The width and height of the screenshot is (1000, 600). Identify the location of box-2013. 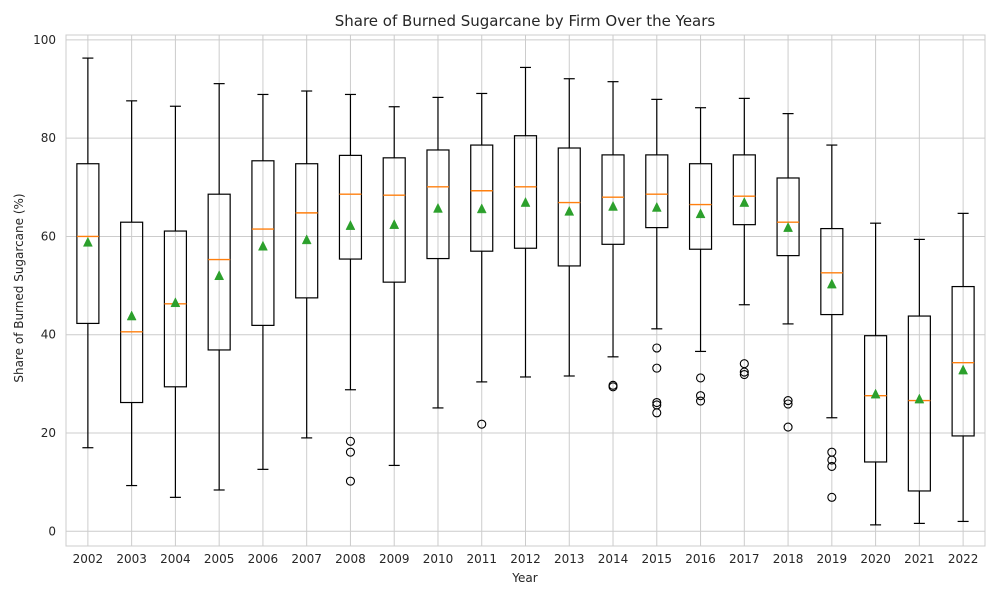
(569, 227).